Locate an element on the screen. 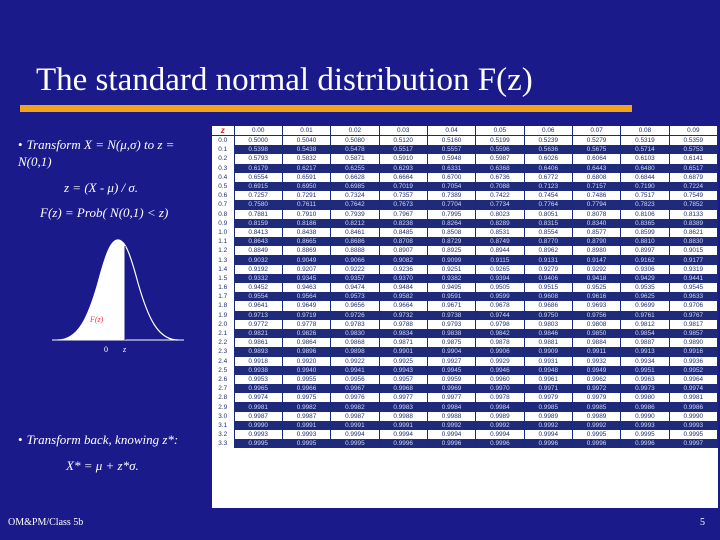 The image size is (720, 540). row-z-value: 0.9 is located at coordinates (223, 223).